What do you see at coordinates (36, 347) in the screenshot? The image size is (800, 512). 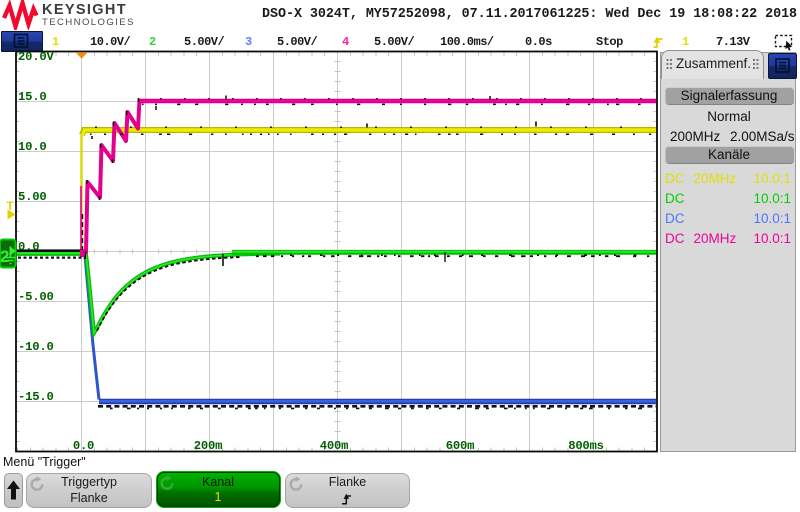 I see `svg-text: -10.0` at bounding box center [36, 347].